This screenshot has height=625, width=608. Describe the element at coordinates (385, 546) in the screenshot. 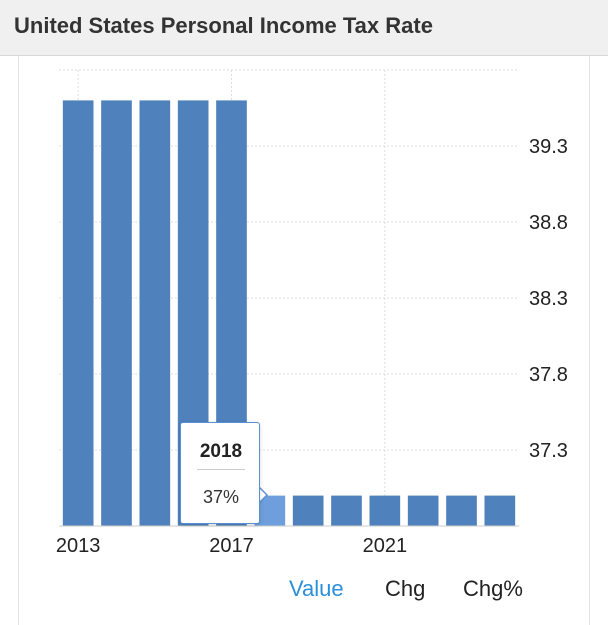

I see `x-tick-label: 2021` at that location.